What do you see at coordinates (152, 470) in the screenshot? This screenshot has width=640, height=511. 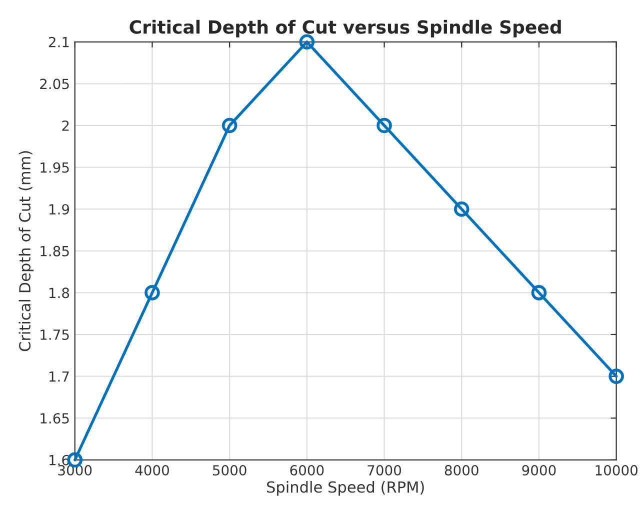 I see `x-tick-label: 4000` at bounding box center [152, 470].